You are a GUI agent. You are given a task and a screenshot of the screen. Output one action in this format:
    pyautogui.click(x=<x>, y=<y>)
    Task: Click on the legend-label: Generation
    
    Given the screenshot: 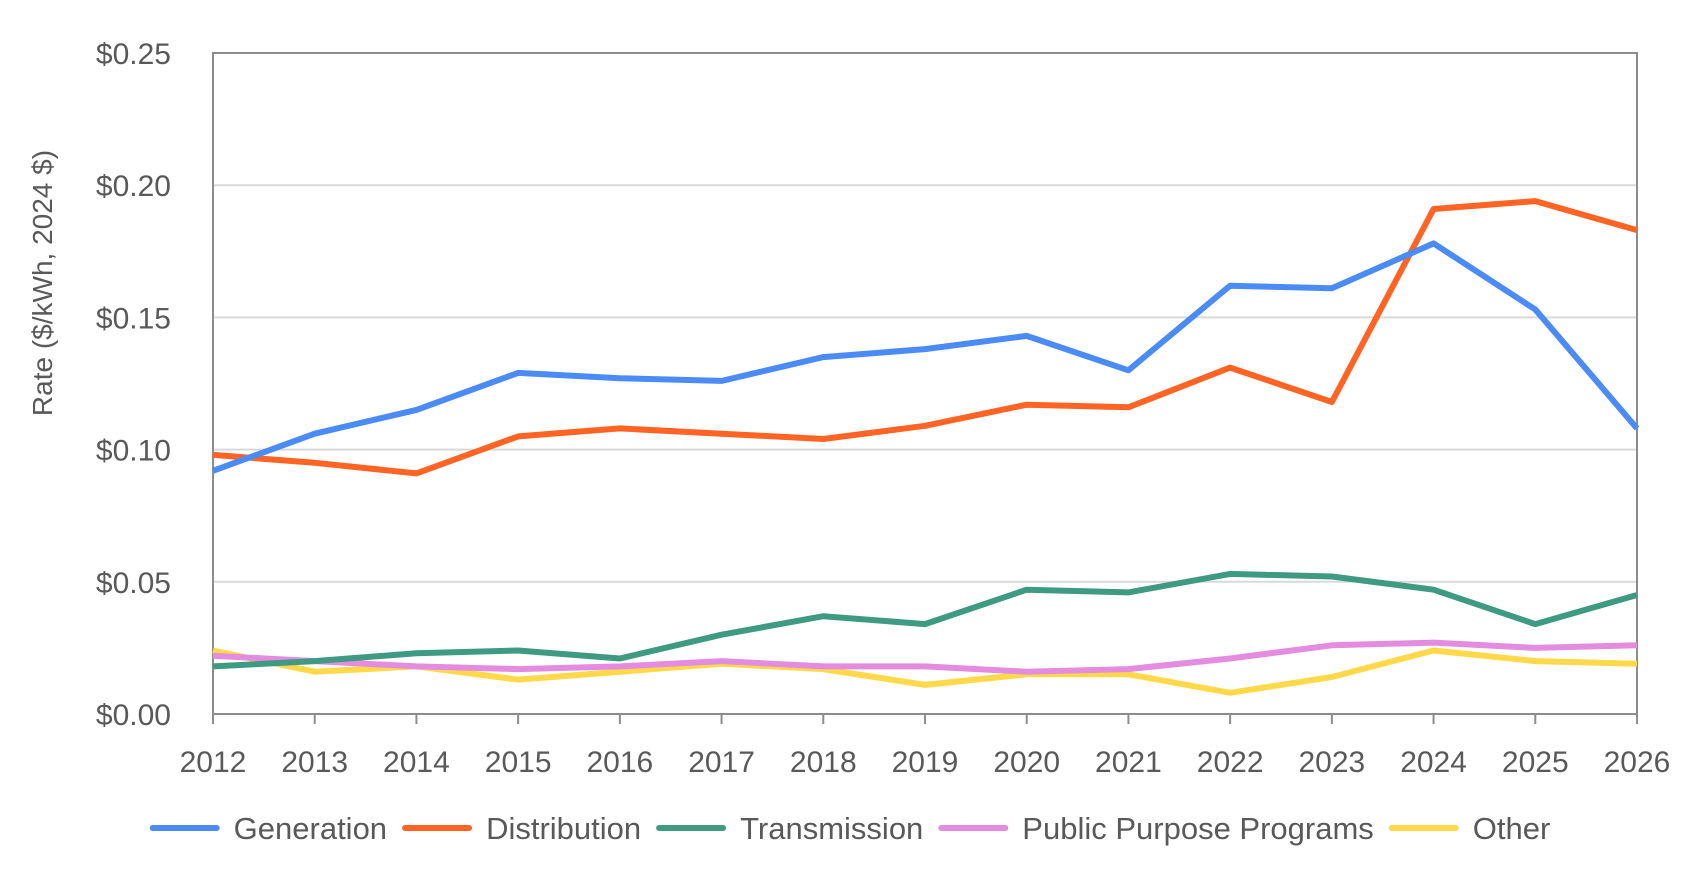 What is the action you would take?
    pyautogui.click(x=310, y=828)
    